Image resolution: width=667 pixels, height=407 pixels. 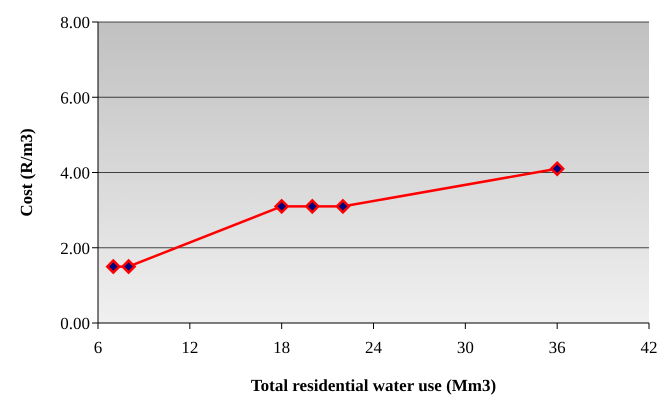 What do you see at coordinates (75, 98) in the screenshot?
I see `y-tick-label: 6.00` at bounding box center [75, 98].